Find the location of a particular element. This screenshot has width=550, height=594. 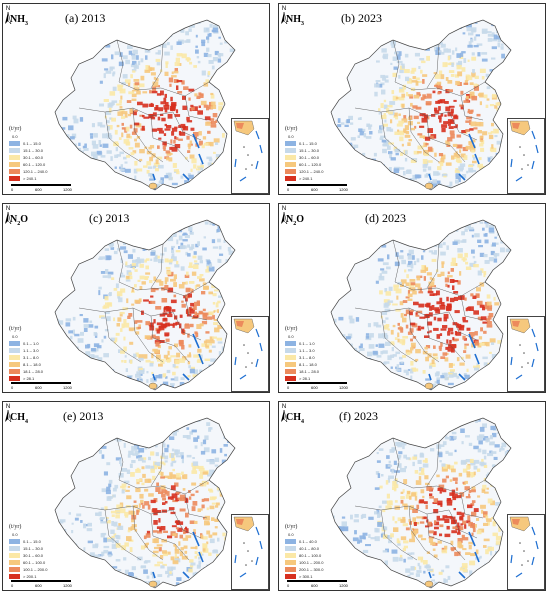

scale-bar: 0 600 1200 is located at coordinates (317, 189).